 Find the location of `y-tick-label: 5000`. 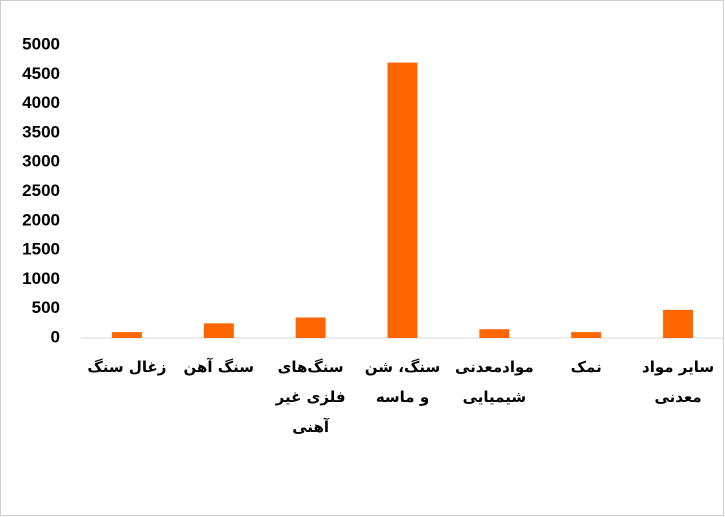

y-tick-label: 5000 is located at coordinates (41, 43).